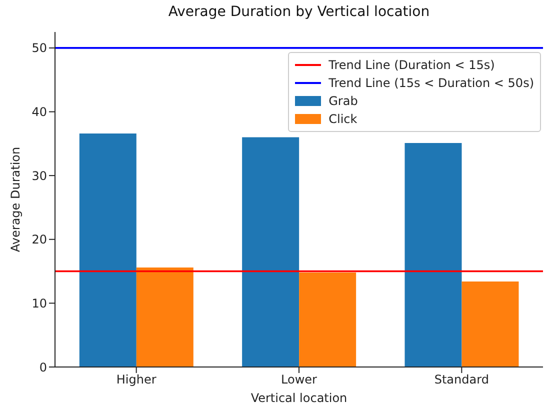 This screenshot has height=407, width=545. I want to click on legend-label: Grab, so click(343, 101).